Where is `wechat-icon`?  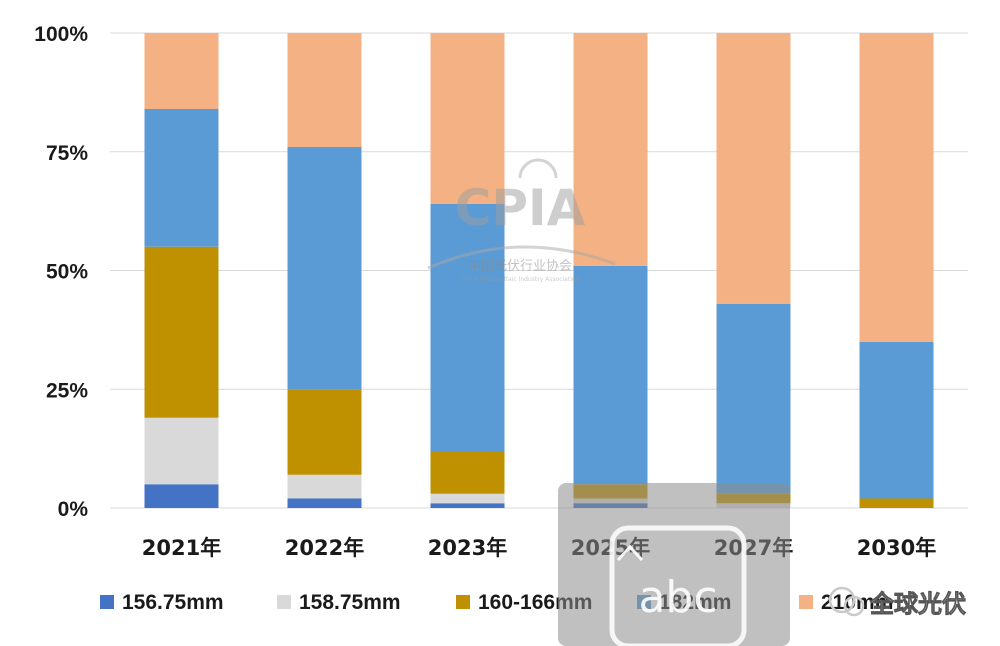
wechat-icon is located at coordinates (842, 600).